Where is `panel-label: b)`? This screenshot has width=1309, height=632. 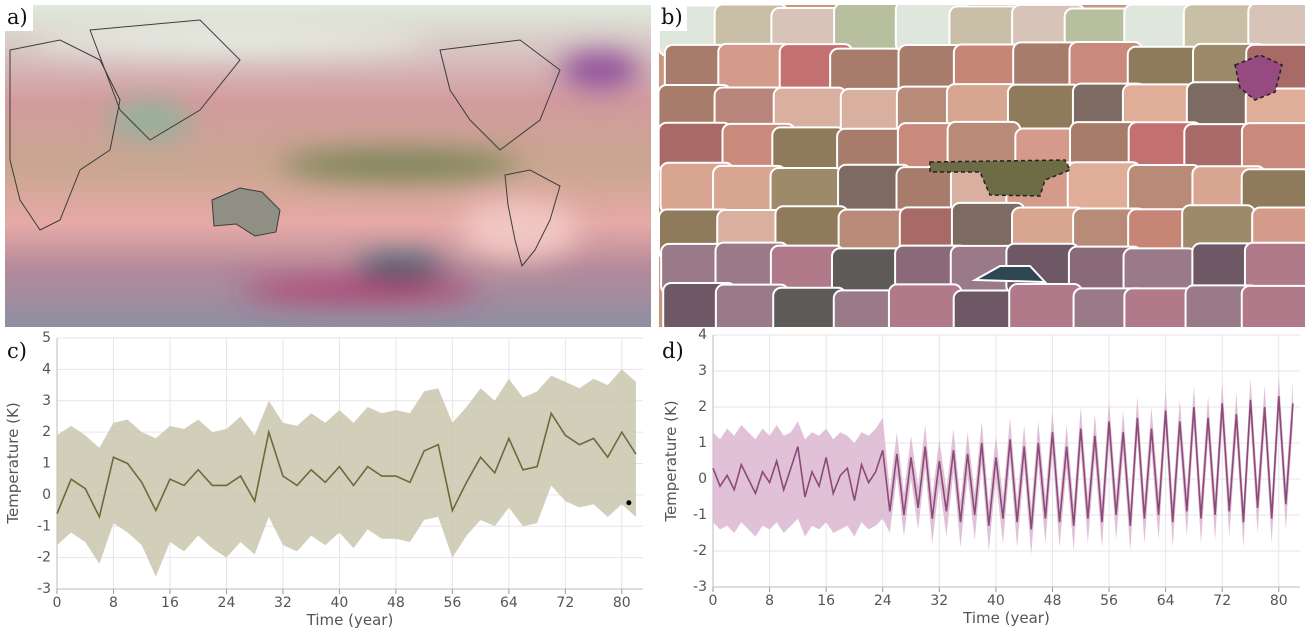
panel-label: b) is located at coordinates (672, 17).